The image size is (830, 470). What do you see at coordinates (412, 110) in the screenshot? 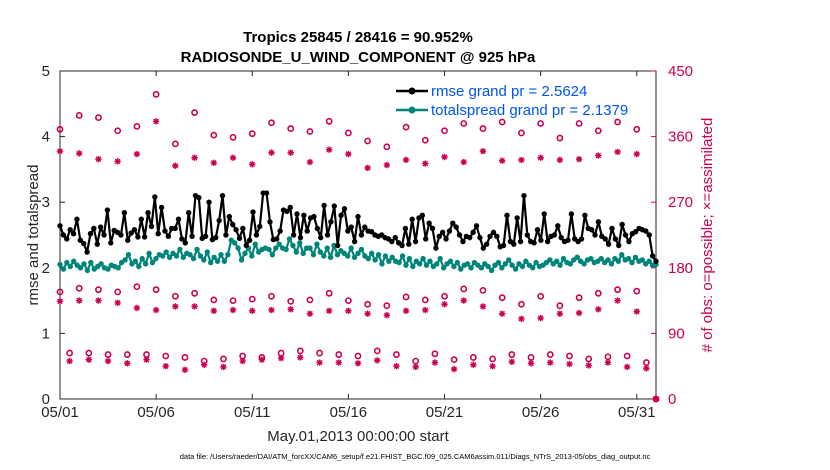
I see `legend-spread-marker` at bounding box center [412, 110].